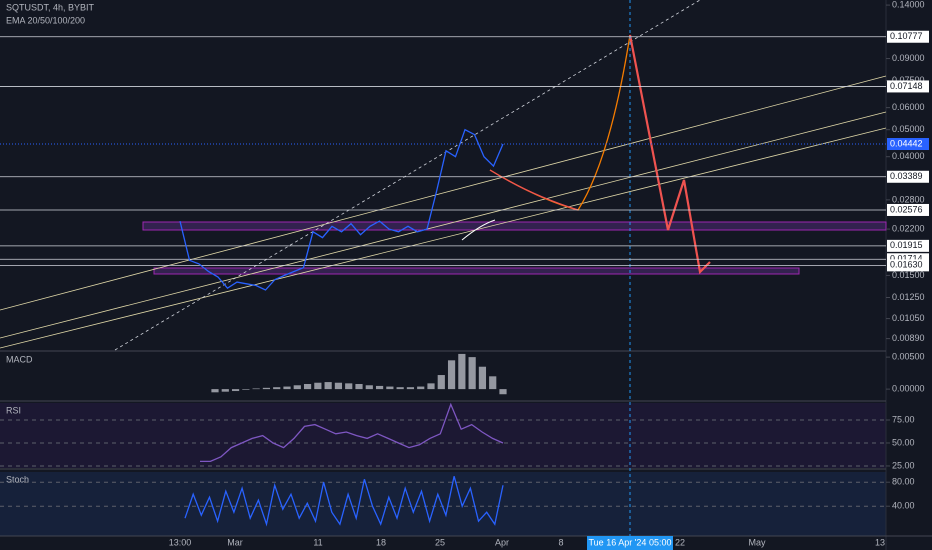  What do you see at coordinates (903, 506) in the screenshot?
I see `y-tick-label: 40.00` at bounding box center [903, 506].